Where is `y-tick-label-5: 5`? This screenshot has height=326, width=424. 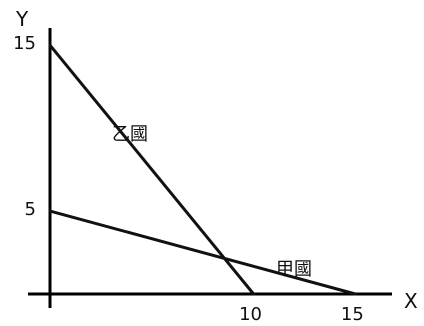
y-tick-label-5: 5 is located at coordinates (30, 209).